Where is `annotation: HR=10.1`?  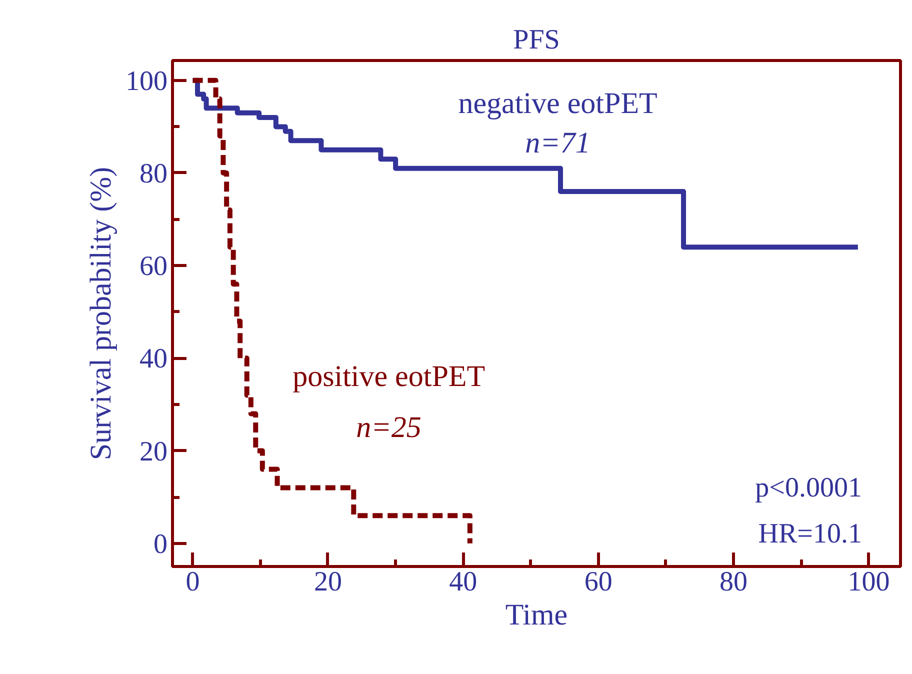
annotation: HR=10.1 is located at coordinates (810, 534).